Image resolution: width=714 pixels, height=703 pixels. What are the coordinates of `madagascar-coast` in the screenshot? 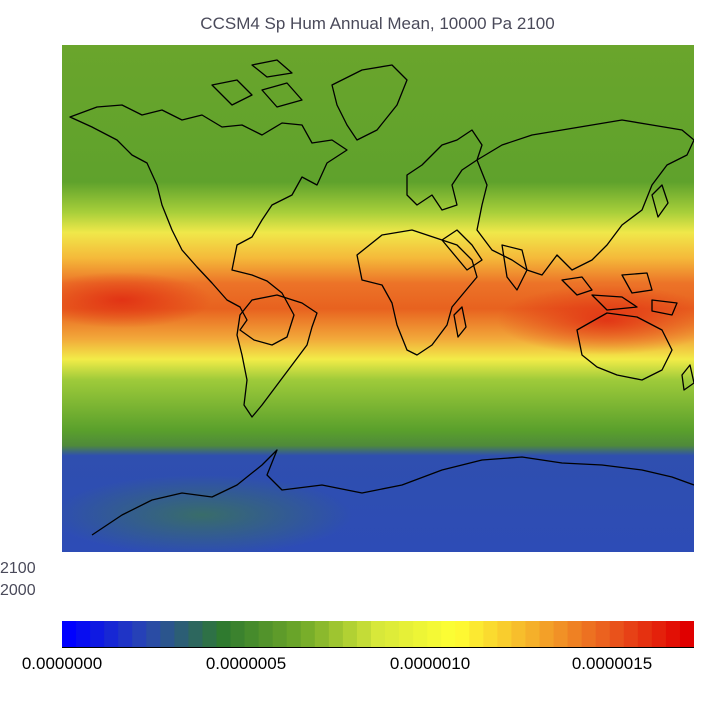 It's located at (460, 322).